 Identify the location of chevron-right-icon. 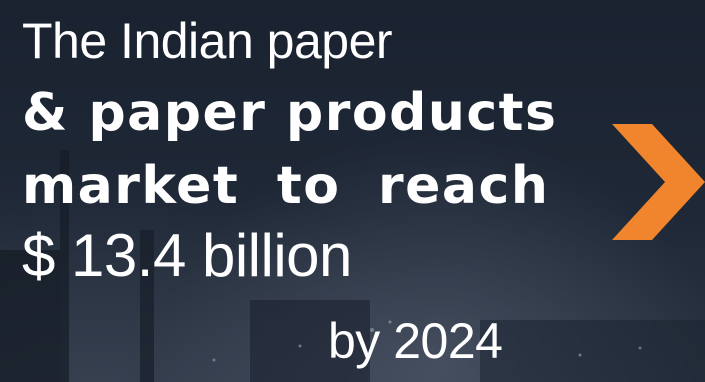
(658, 182).